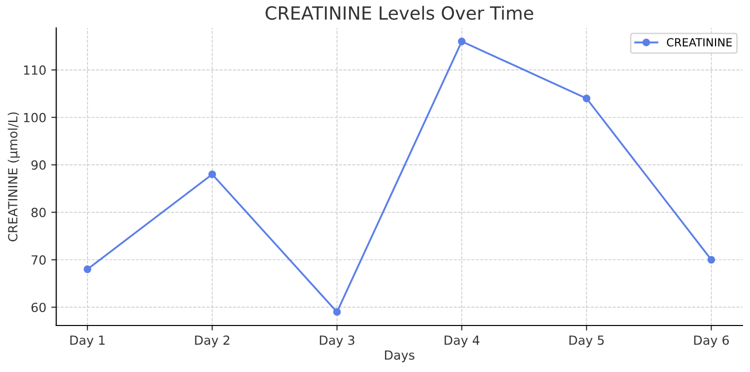 This screenshot has height=372, width=750. Describe the element at coordinates (38, 213) in the screenshot. I see `y-tick-label: 80` at that location.